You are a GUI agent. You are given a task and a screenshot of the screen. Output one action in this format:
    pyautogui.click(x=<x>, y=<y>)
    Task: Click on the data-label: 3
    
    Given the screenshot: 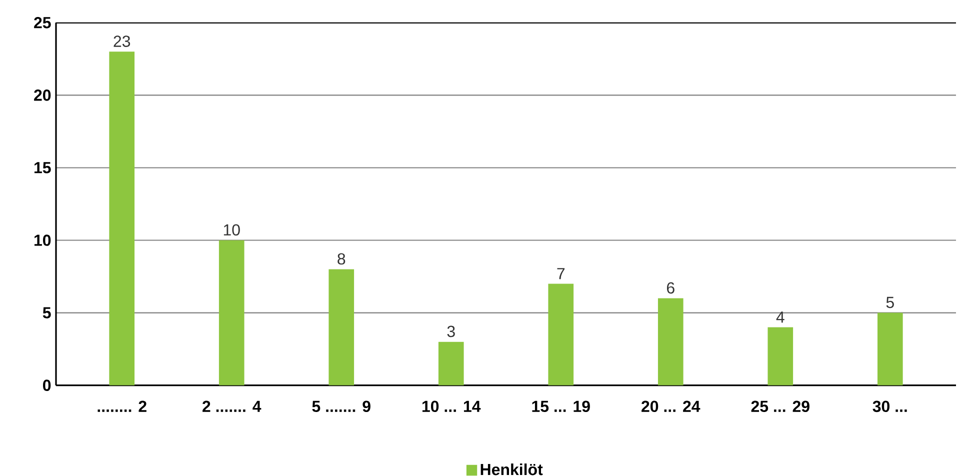 What is the action you would take?
    pyautogui.click(x=451, y=332)
    